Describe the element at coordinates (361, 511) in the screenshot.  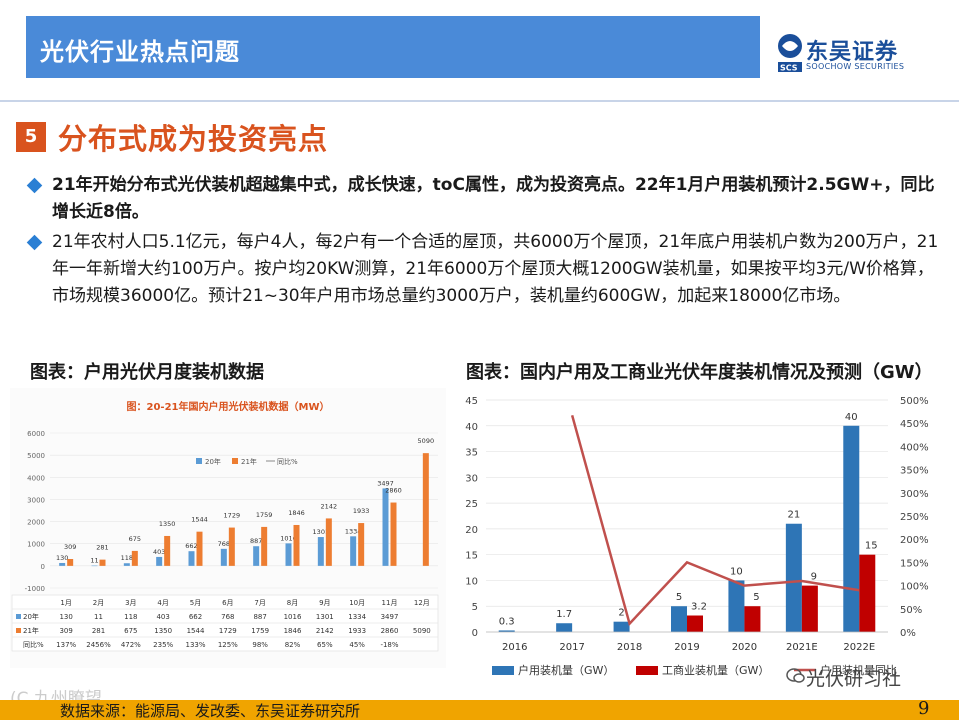
I see `bar-label: 1933` at that location.